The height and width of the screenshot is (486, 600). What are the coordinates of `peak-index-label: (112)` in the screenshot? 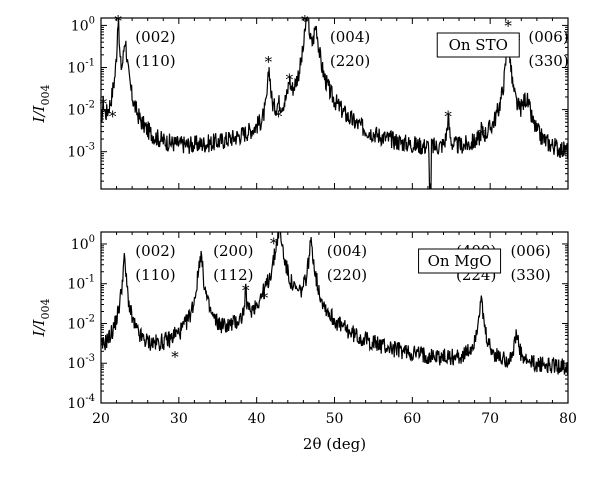 It's located at (233, 275).